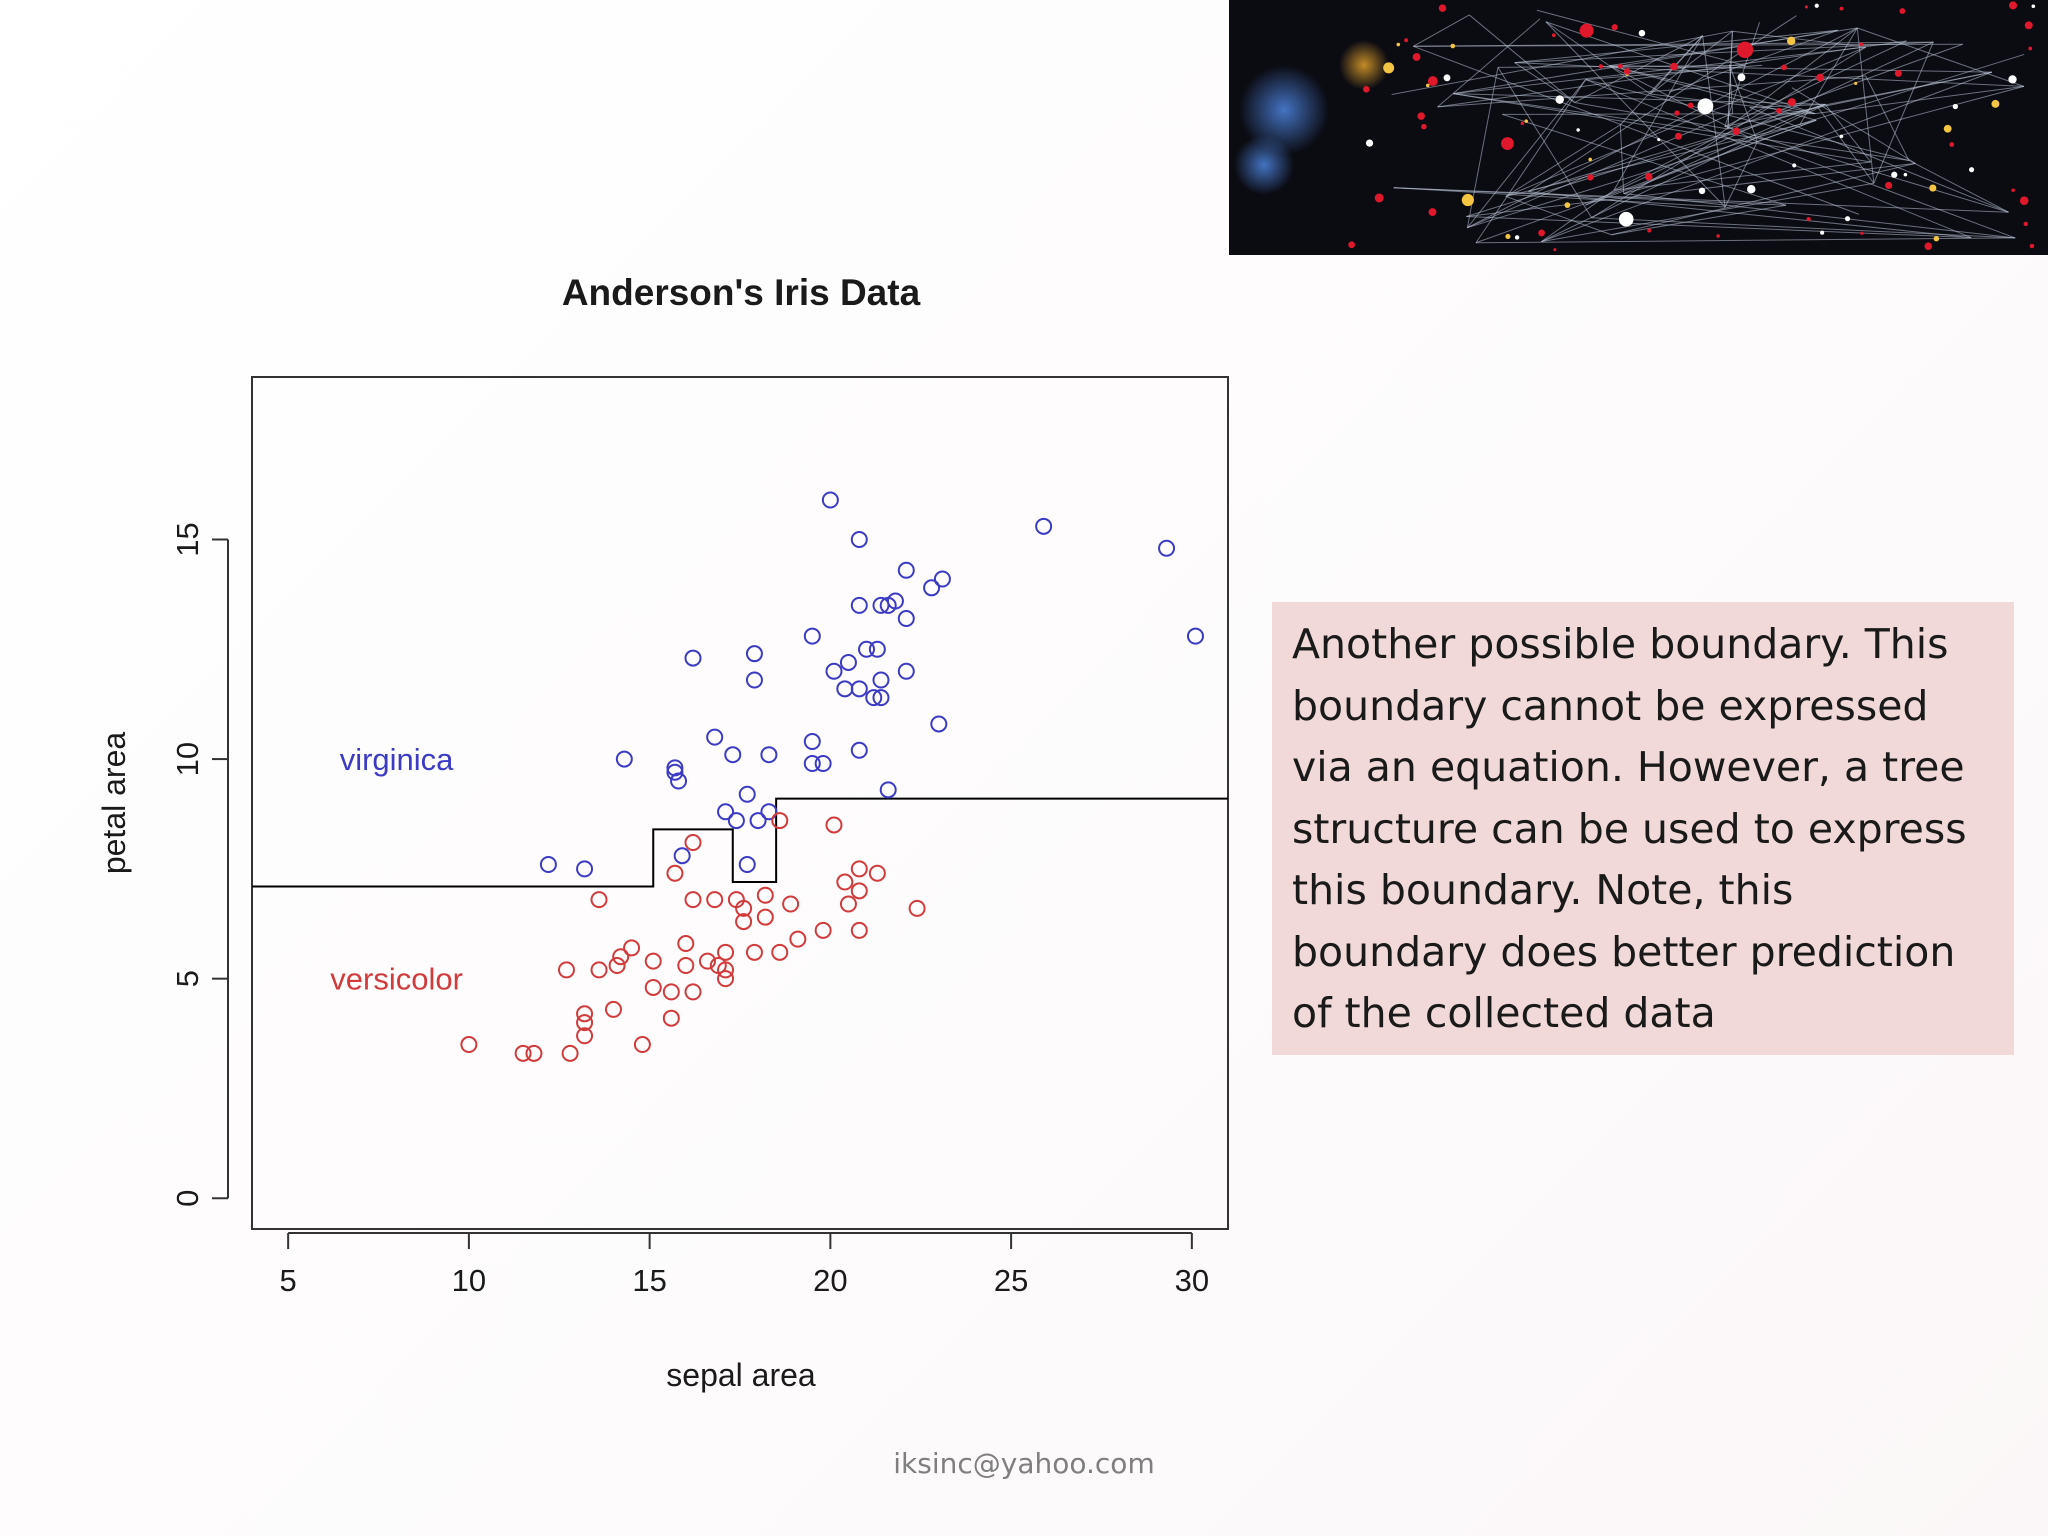 The image size is (2048, 1536). I want to click on y-axis-label: petal area, so click(114, 803).